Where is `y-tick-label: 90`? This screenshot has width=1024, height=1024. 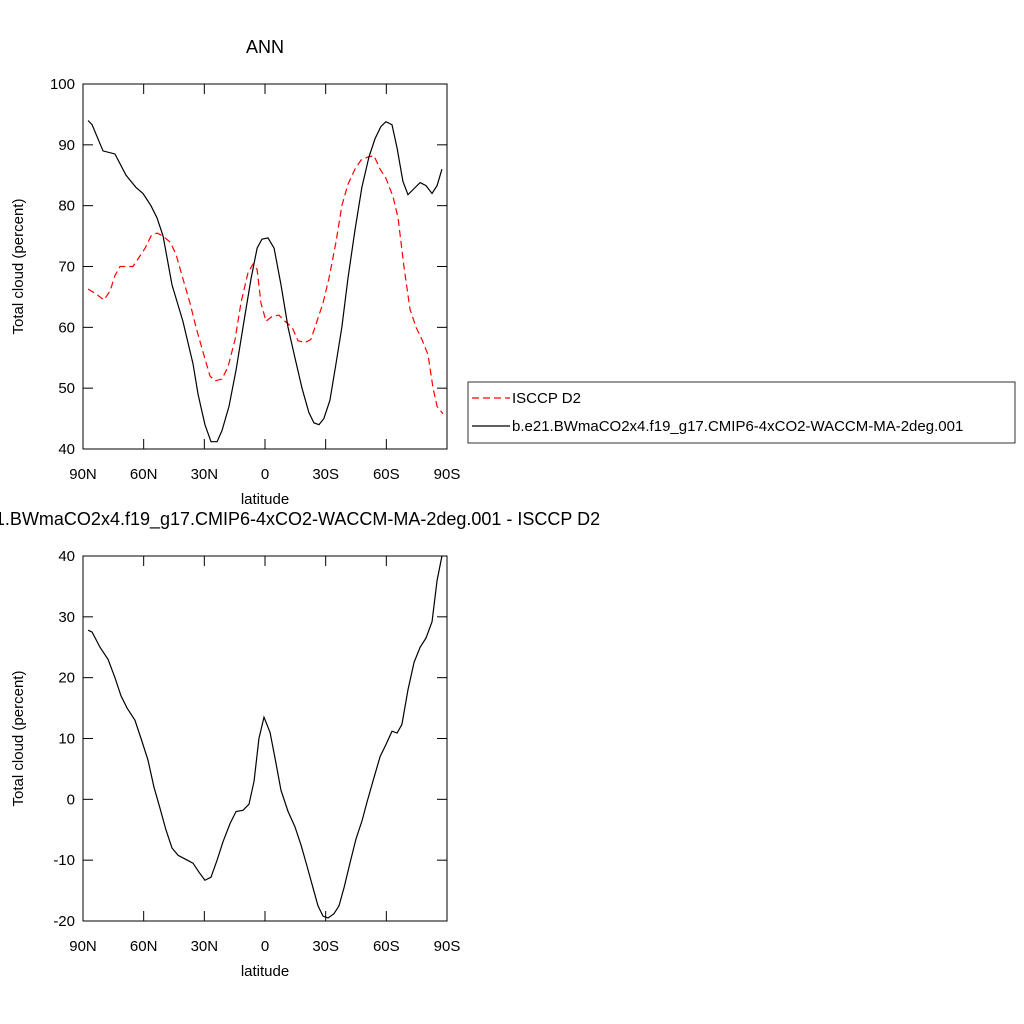
y-tick-label: 90 is located at coordinates (66, 145).